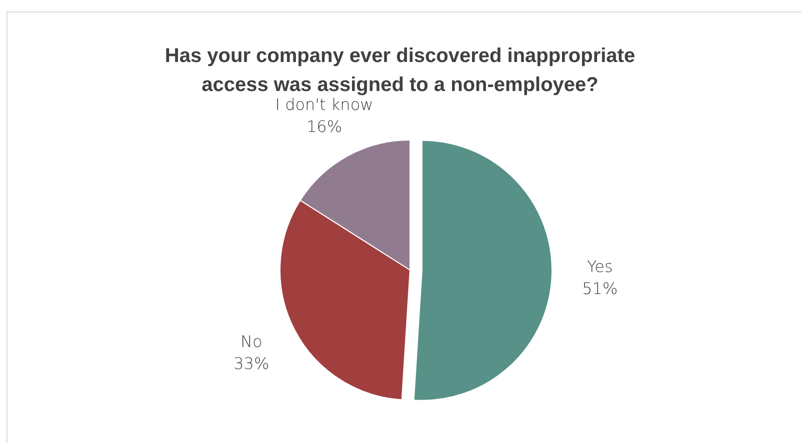 This screenshot has width=801, height=443. I want to click on slice-label: Yes, so click(599, 266).